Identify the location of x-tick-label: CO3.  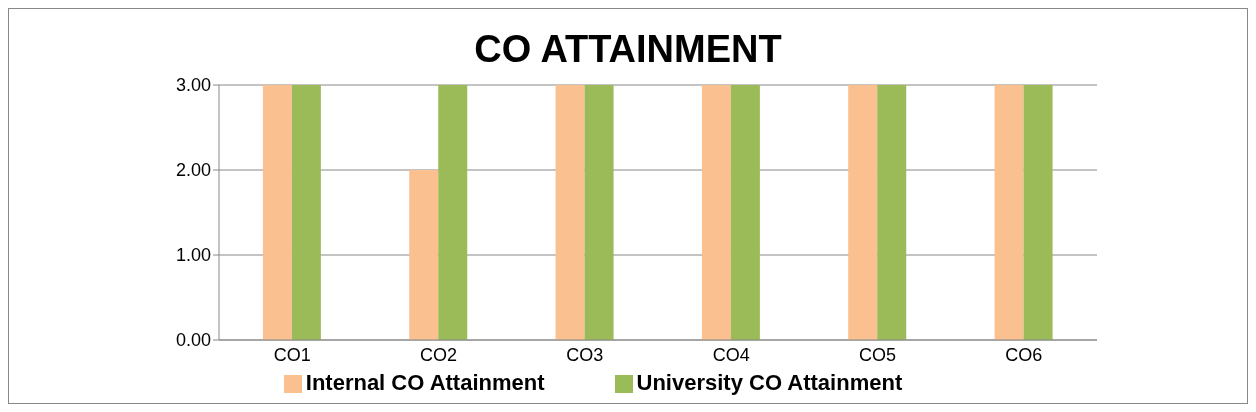
(585, 354).